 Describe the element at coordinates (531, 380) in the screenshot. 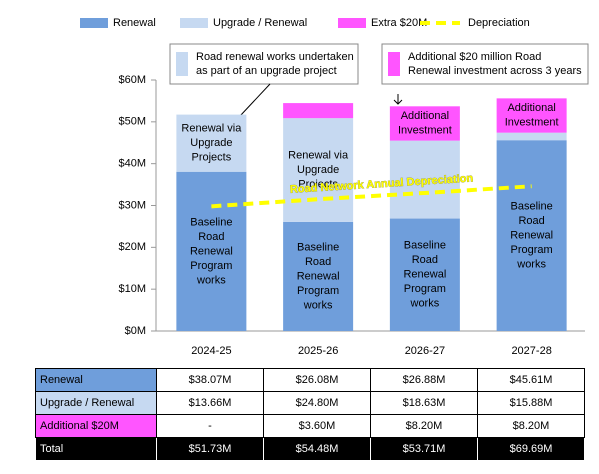

I see `table-cell: $45.61M` at that location.